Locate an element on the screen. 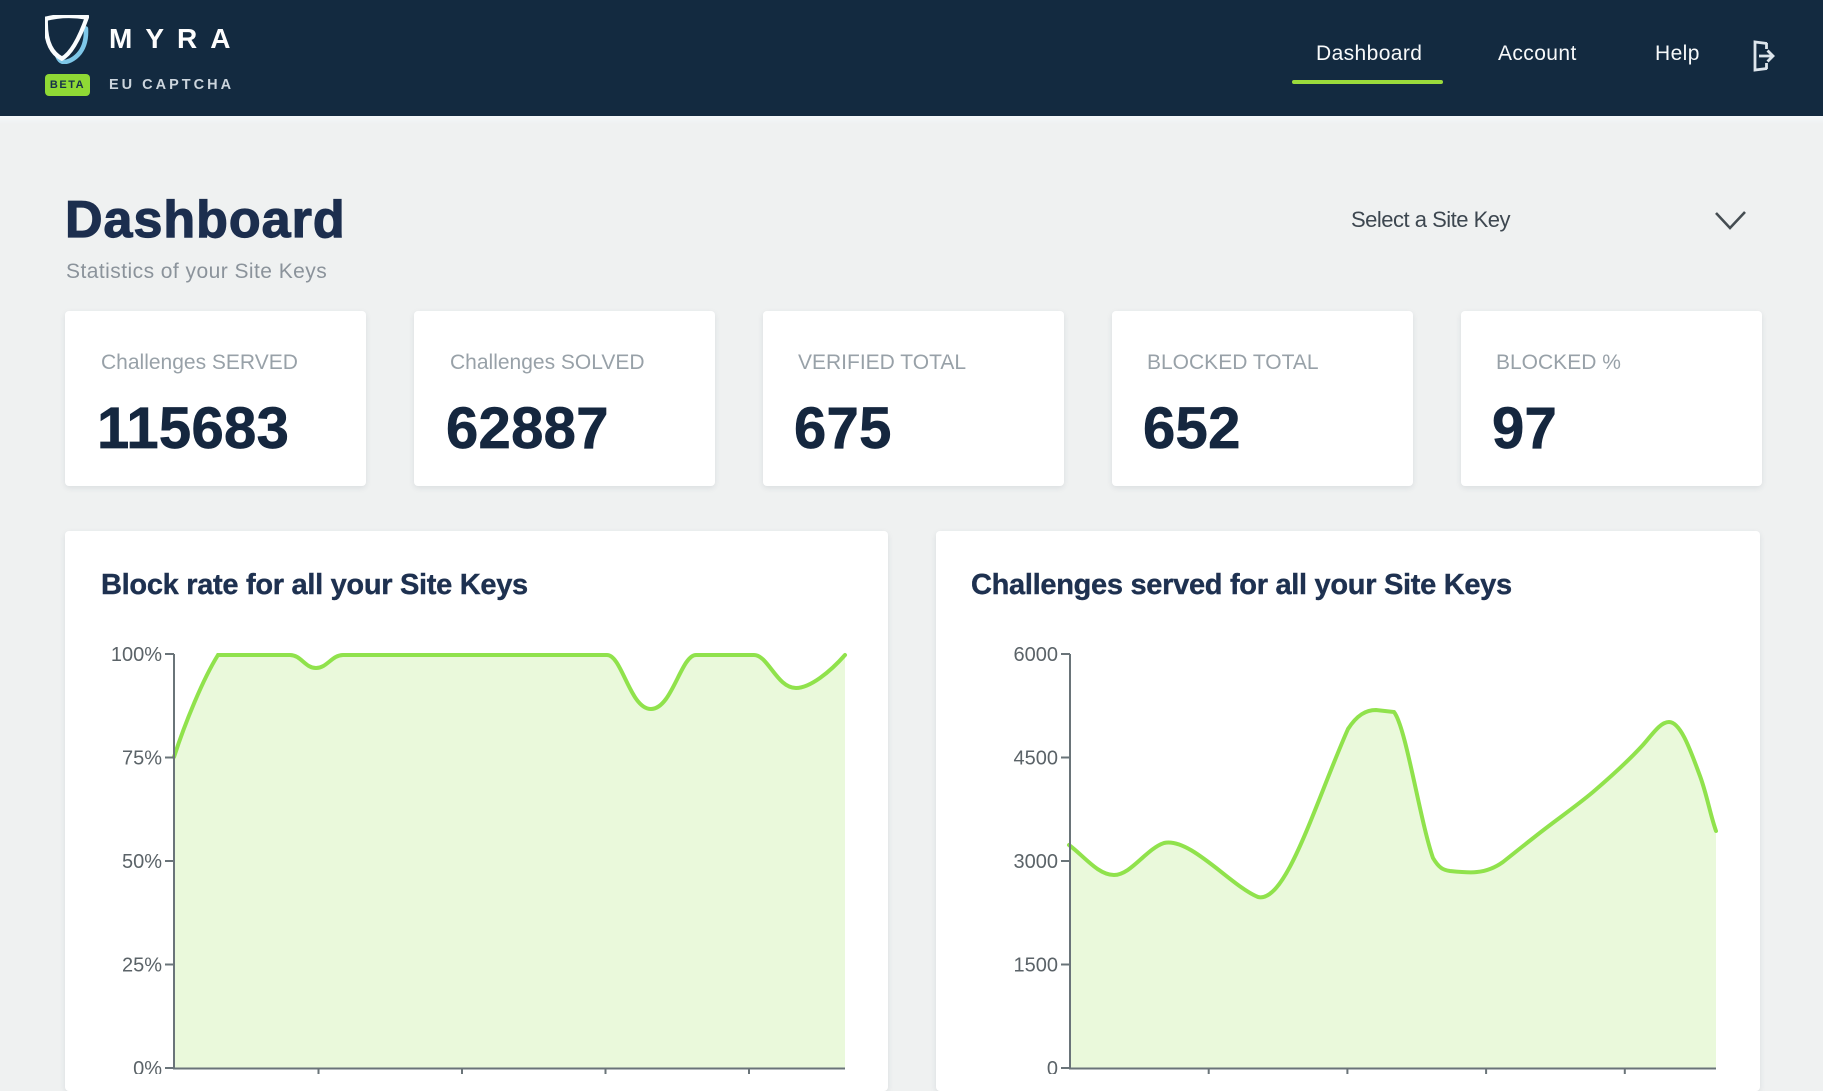 Image resolution: width=1823 pixels, height=1091 pixels. svg-text: 0 is located at coordinates (1052, 1066).